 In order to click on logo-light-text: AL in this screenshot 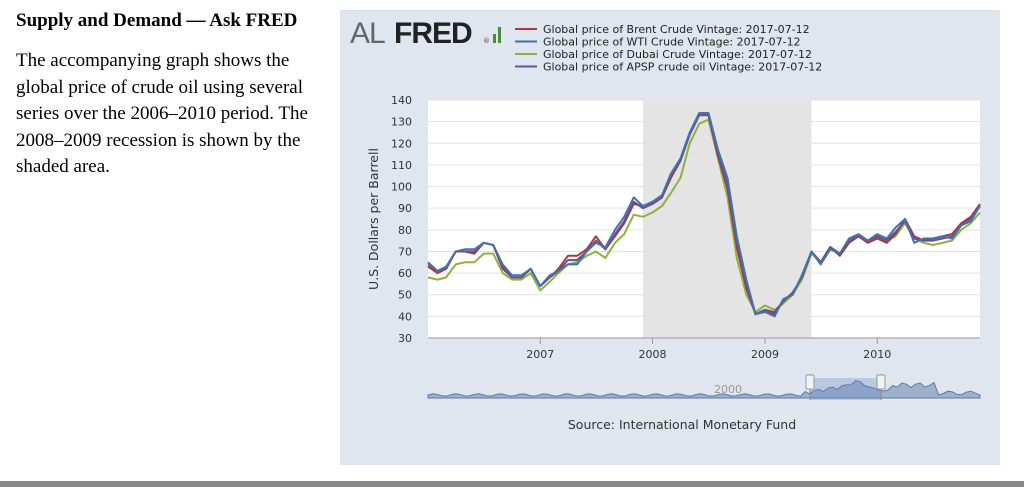, I will do `click(367, 33)`.